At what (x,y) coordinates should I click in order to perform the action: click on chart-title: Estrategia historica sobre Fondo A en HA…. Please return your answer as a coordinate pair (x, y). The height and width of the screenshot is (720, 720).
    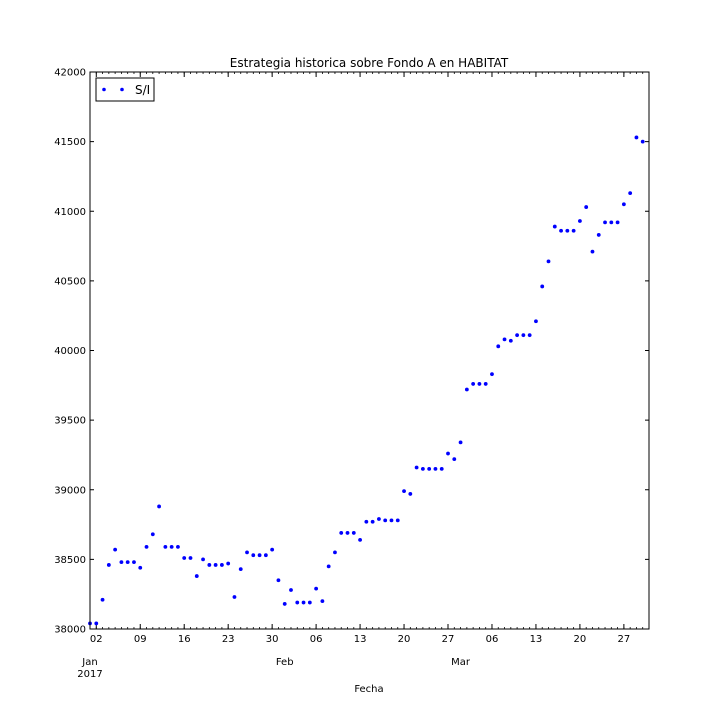
    Looking at the image, I should click on (369, 63).